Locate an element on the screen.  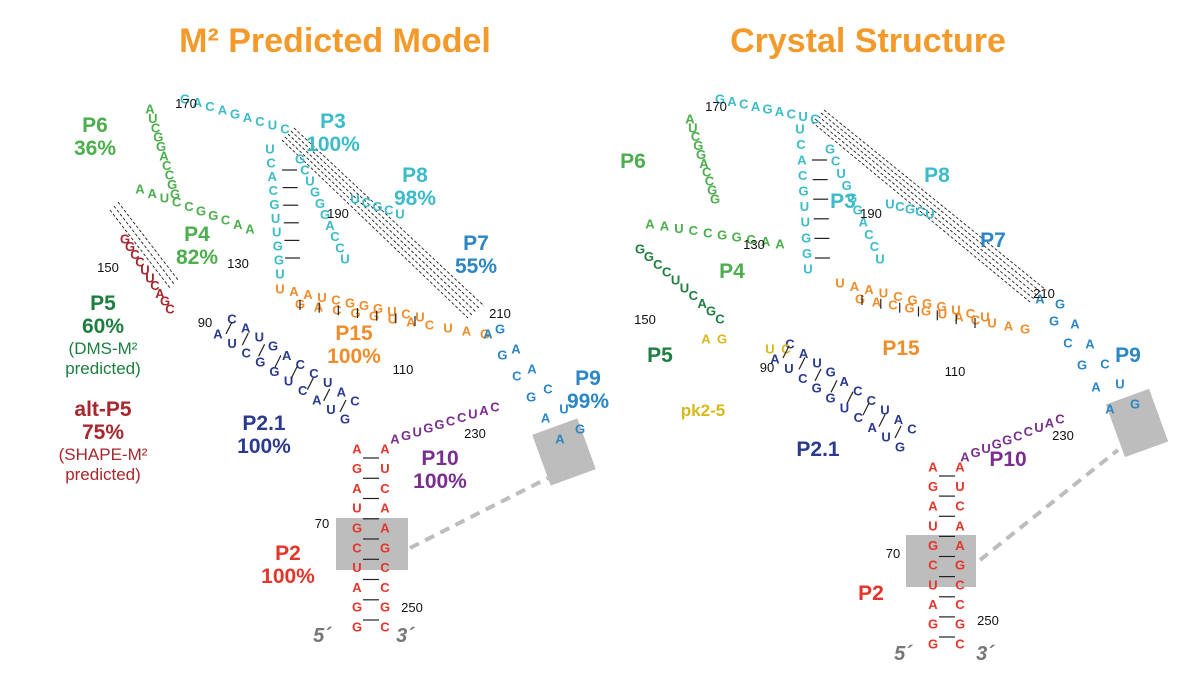
left-num-130: 130 is located at coordinates (238, 263).